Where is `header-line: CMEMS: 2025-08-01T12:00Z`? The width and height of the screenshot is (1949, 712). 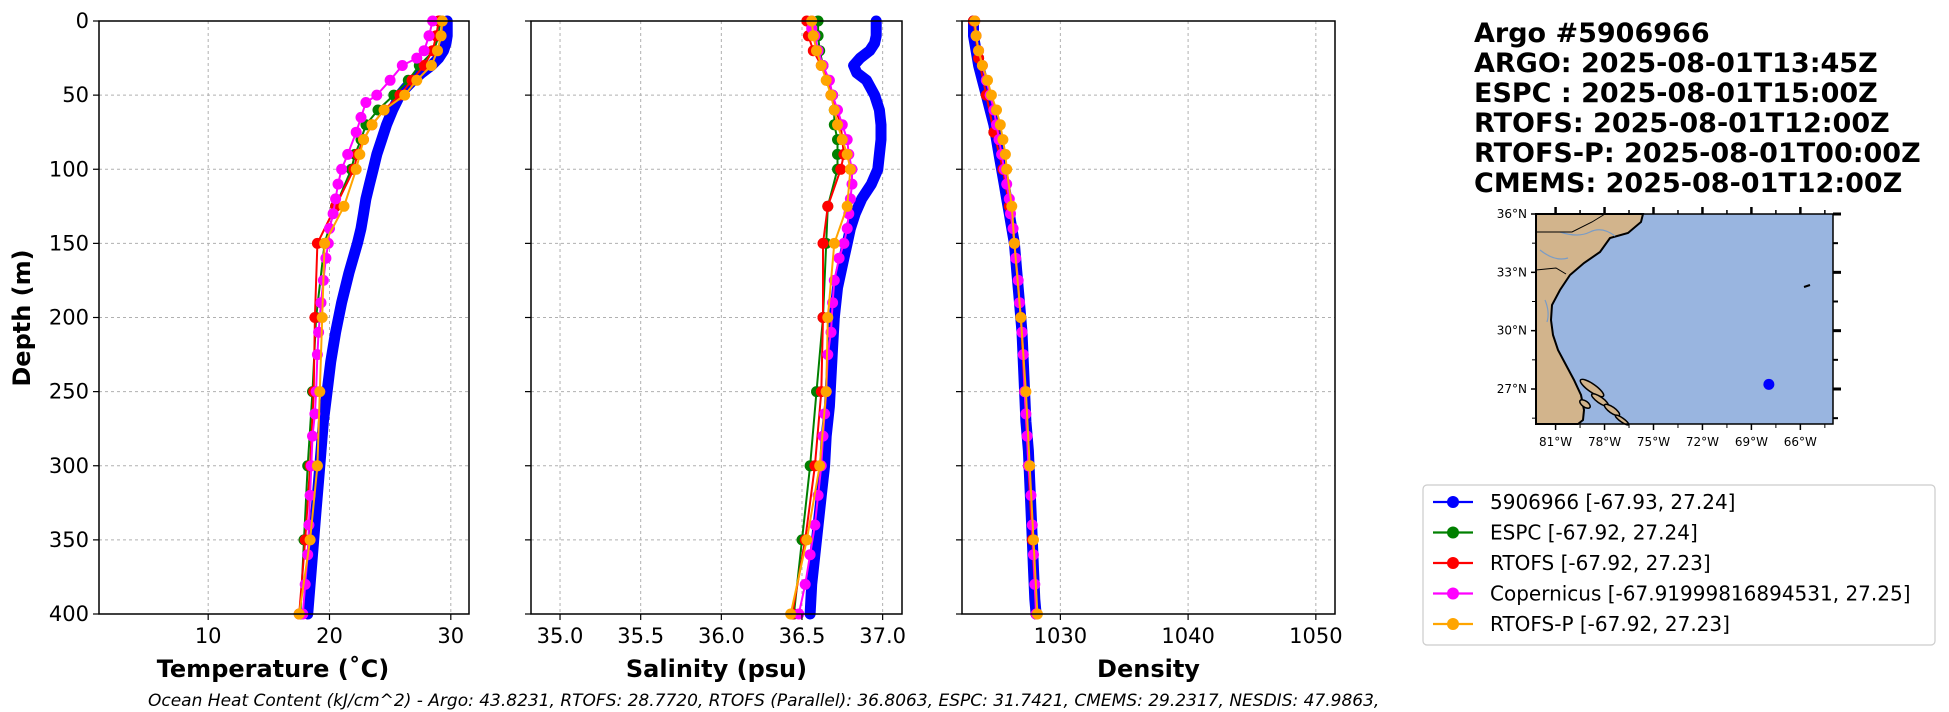
header-line: CMEMS: 2025-08-01T12:00Z is located at coordinates (1688, 183).